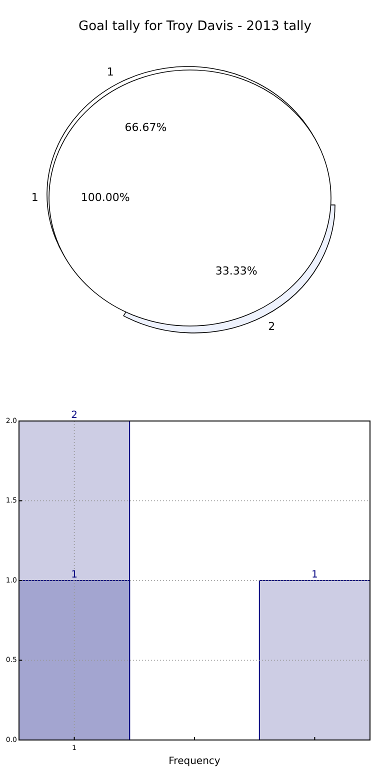  I want to click on chart-title: Goal tally for Troy Davis - 2013 tally, so click(195, 26).